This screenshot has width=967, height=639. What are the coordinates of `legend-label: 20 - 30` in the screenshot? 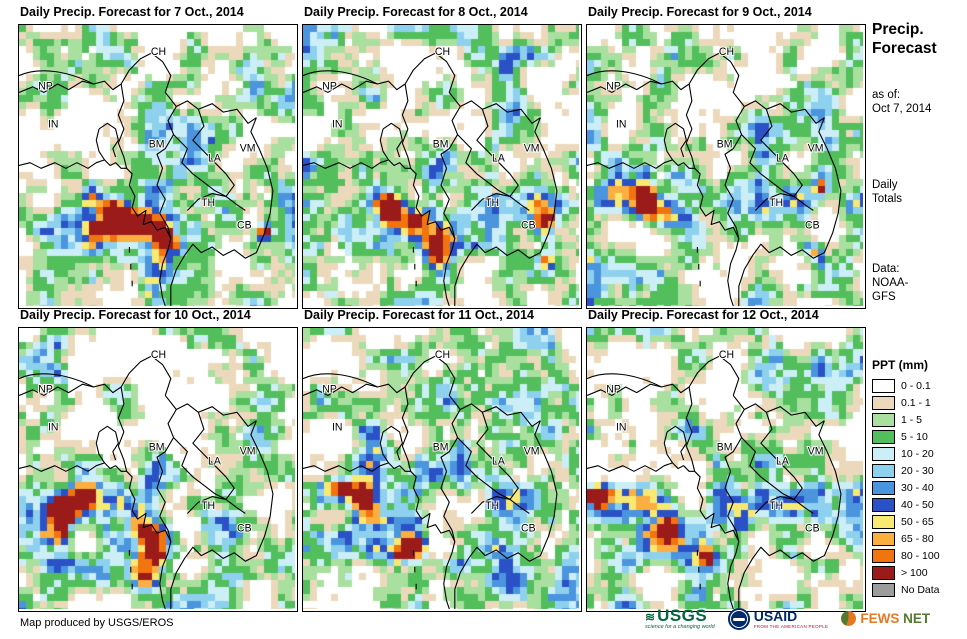 It's located at (917, 470).